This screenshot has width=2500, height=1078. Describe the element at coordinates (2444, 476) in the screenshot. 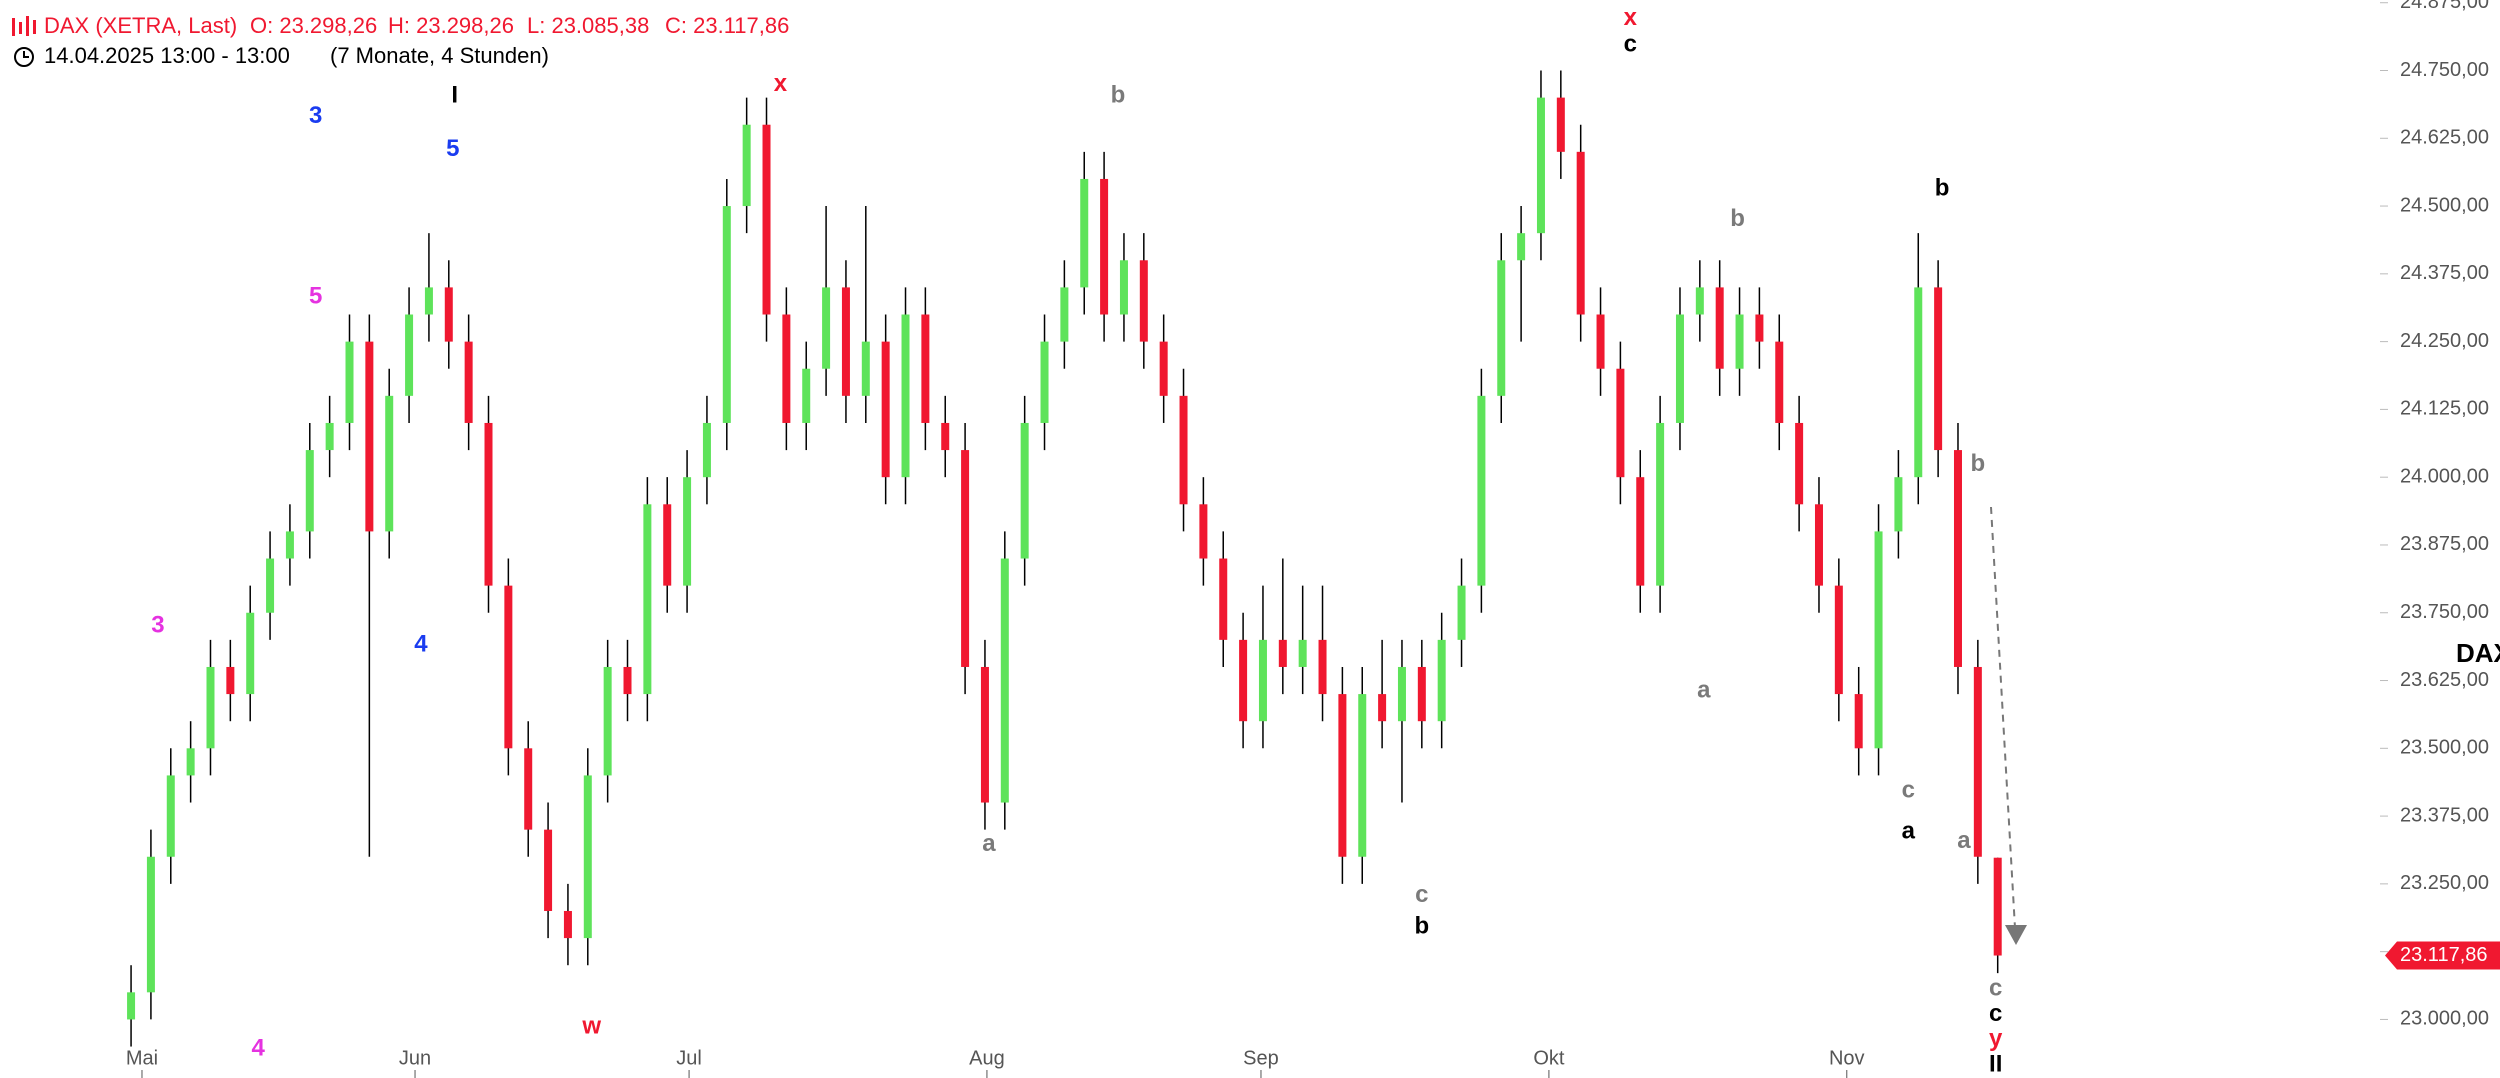

I see `y-tick-label: 24.000,00` at that location.